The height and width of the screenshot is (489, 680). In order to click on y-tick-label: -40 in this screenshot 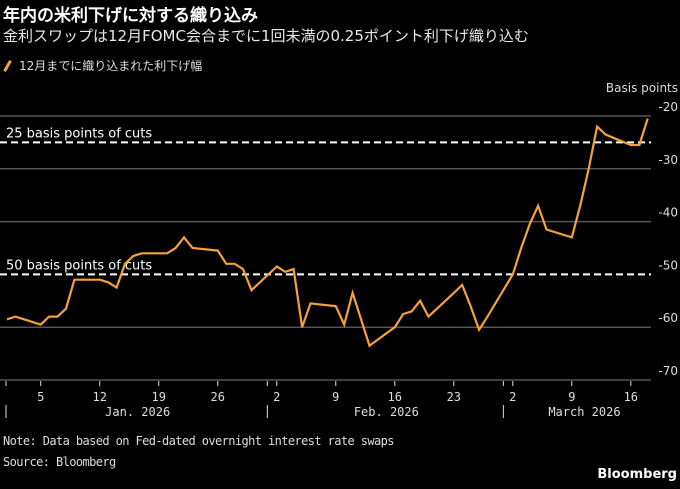, I will do `click(668, 213)`.